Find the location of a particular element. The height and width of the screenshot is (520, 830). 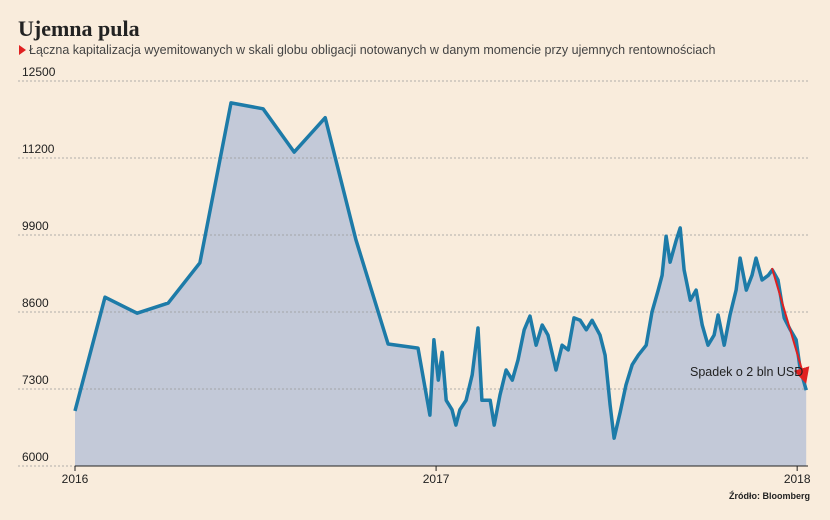

chart-title: Ujemna pula is located at coordinates (79, 28).